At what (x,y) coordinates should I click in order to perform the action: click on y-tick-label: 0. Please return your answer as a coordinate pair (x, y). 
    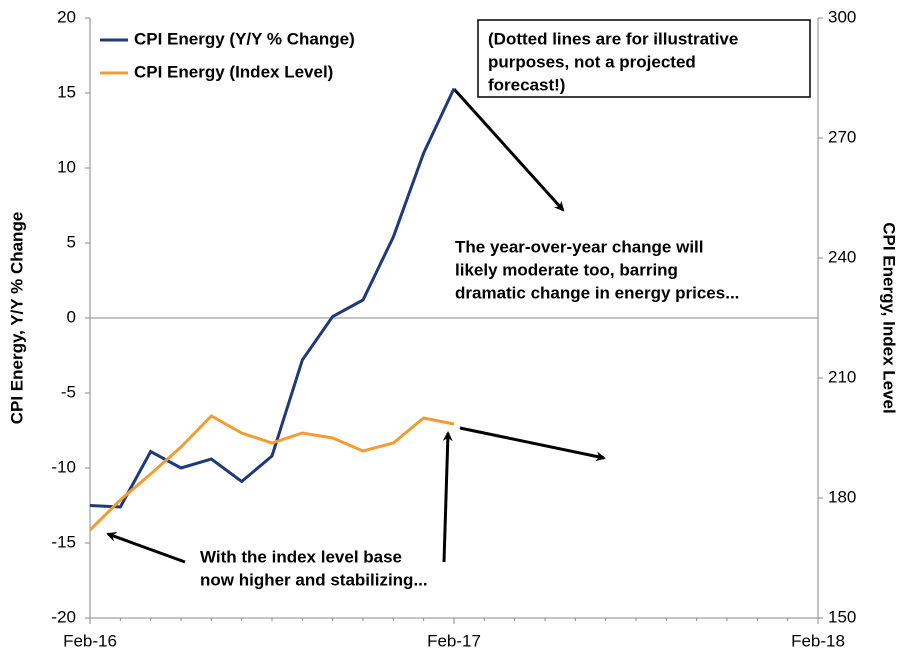
    Looking at the image, I should click on (71, 316).